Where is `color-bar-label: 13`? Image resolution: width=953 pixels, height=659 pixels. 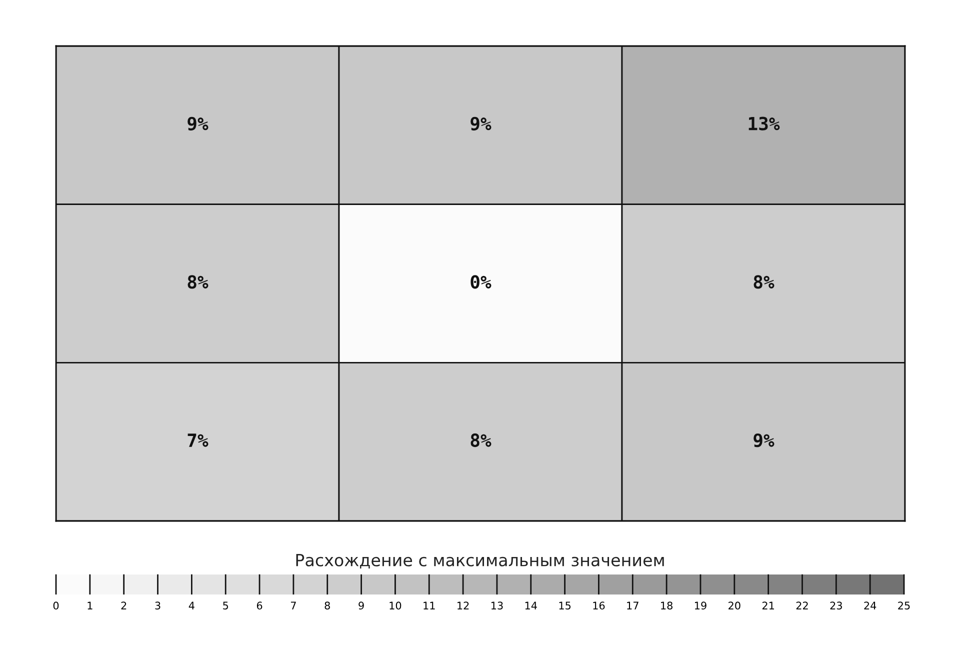 color-bar-label: 13 is located at coordinates (497, 606).